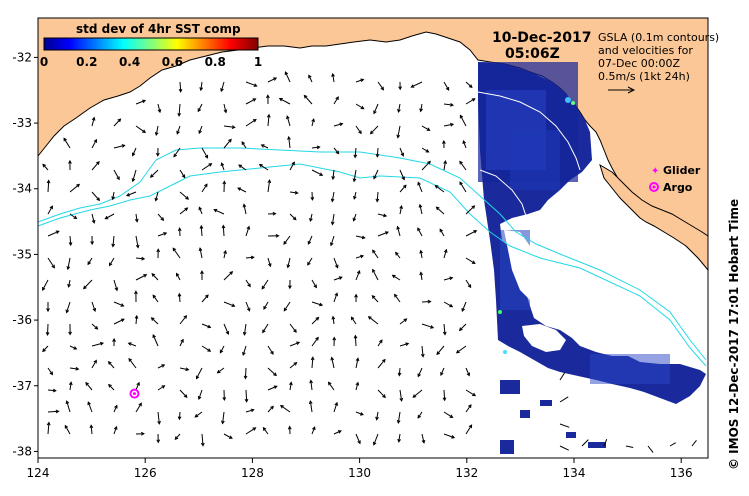  I want to click on argo-float-marker, so click(134, 393).